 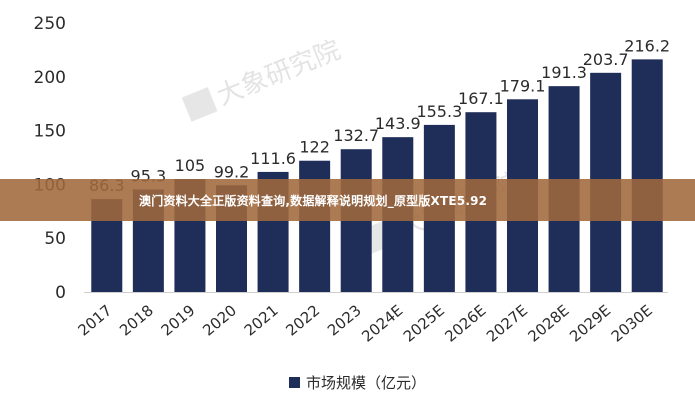 I want to click on x-tick-label: 2021, so click(x=261, y=320).